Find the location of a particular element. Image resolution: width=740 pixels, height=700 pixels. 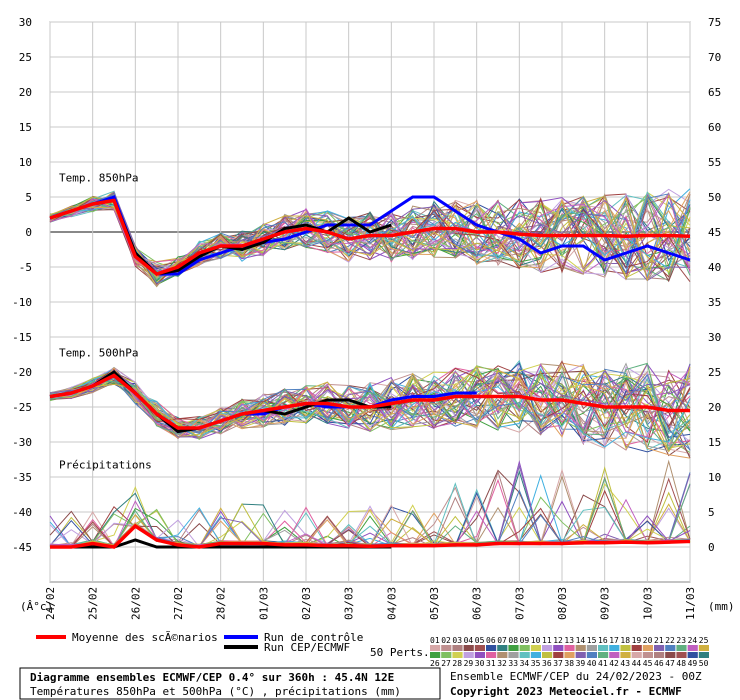

y-right-tick-label: 50 is located at coordinates (714, 197).